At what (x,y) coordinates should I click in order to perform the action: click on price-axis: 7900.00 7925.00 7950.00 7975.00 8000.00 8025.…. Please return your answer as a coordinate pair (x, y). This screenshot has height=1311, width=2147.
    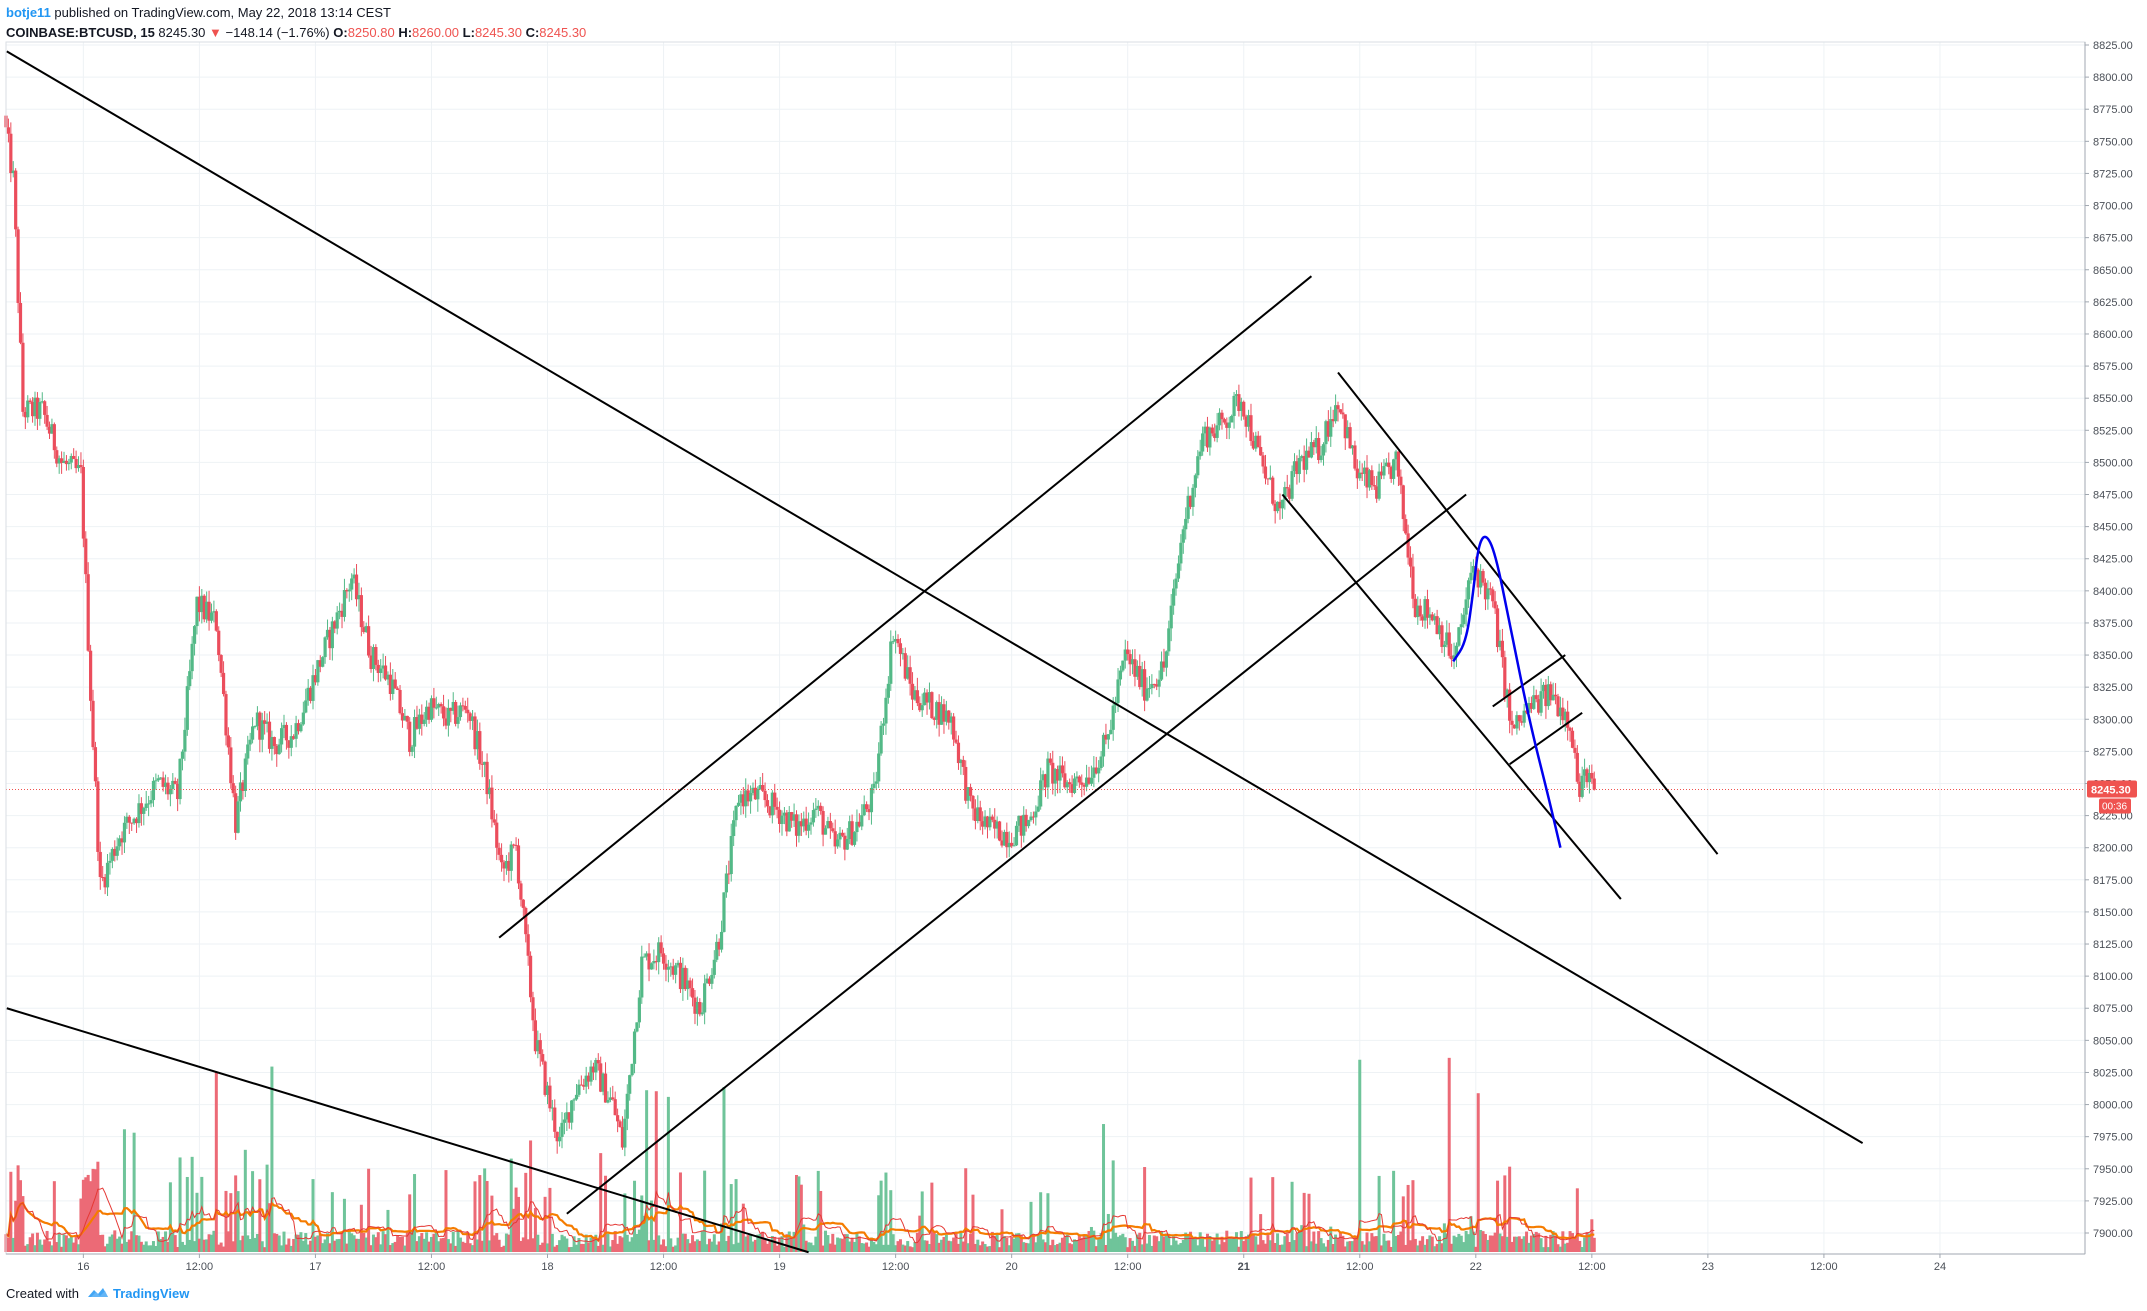
    Looking at the image, I should click on (2109, 640).